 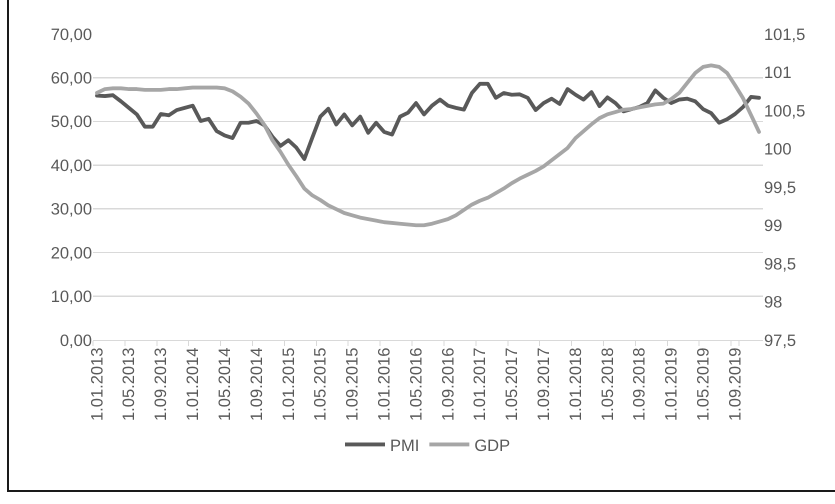 I want to click on y2-tick-label: 98, so click(x=773, y=303).